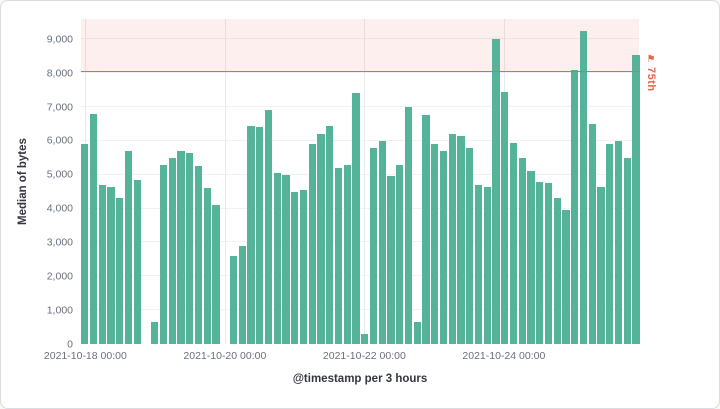 This screenshot has height=409, width=720. What do you see at coordinates (225, 356) in the screenshot?
I see `x-tick-label: 2021-10-20 00:00` at bounding box center [225, 356].